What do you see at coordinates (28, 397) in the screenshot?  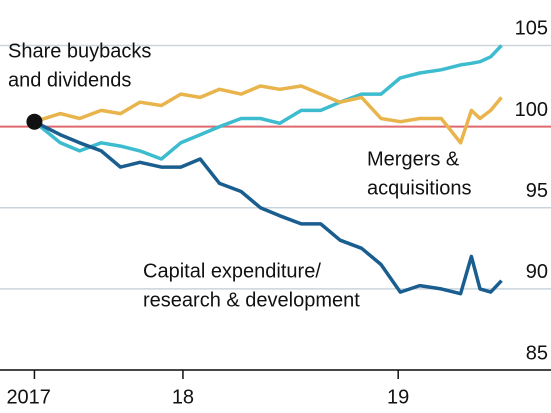 I see `x-tick-label: 2017` at bounding box center [28, 397].